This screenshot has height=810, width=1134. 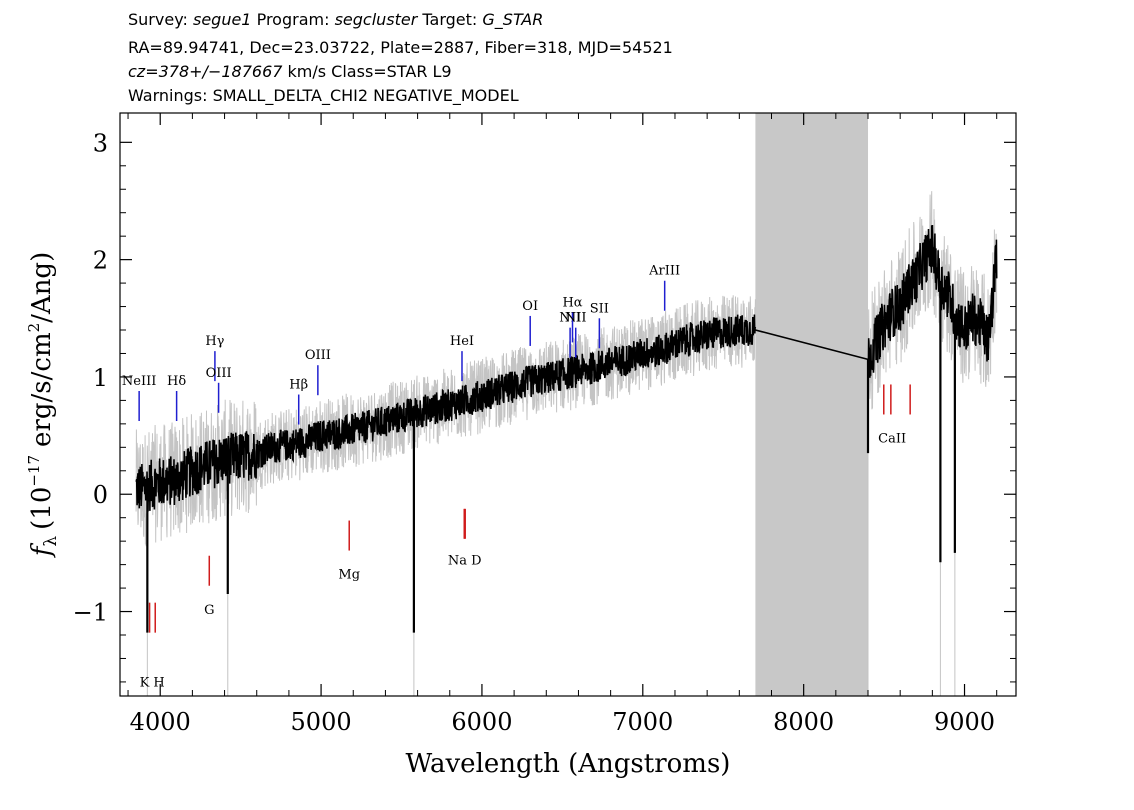 What do you see at coordinates (34, 328) in the screenshot?
I see `y-label-exp2: 2` at bounding box center [34, 328].